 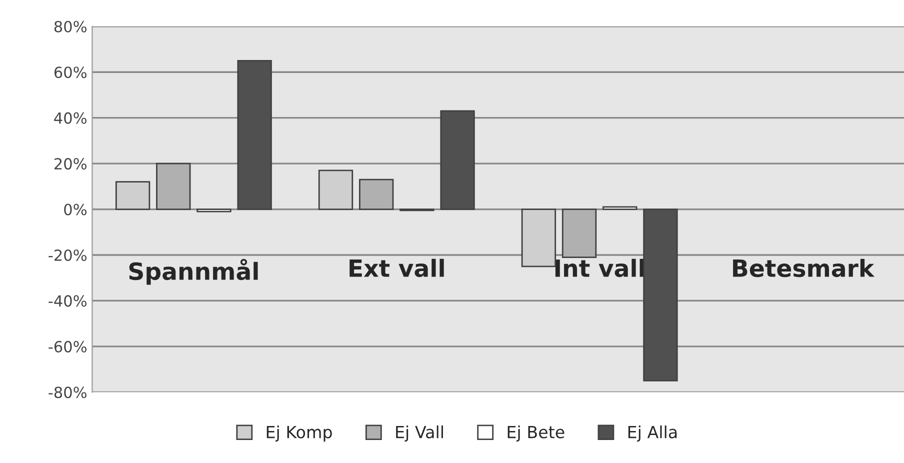 What do you see at coordinates (804, 268) in the screenshot?
I see `x-tick-label: Betesmark` at bounding box center [804, 268].